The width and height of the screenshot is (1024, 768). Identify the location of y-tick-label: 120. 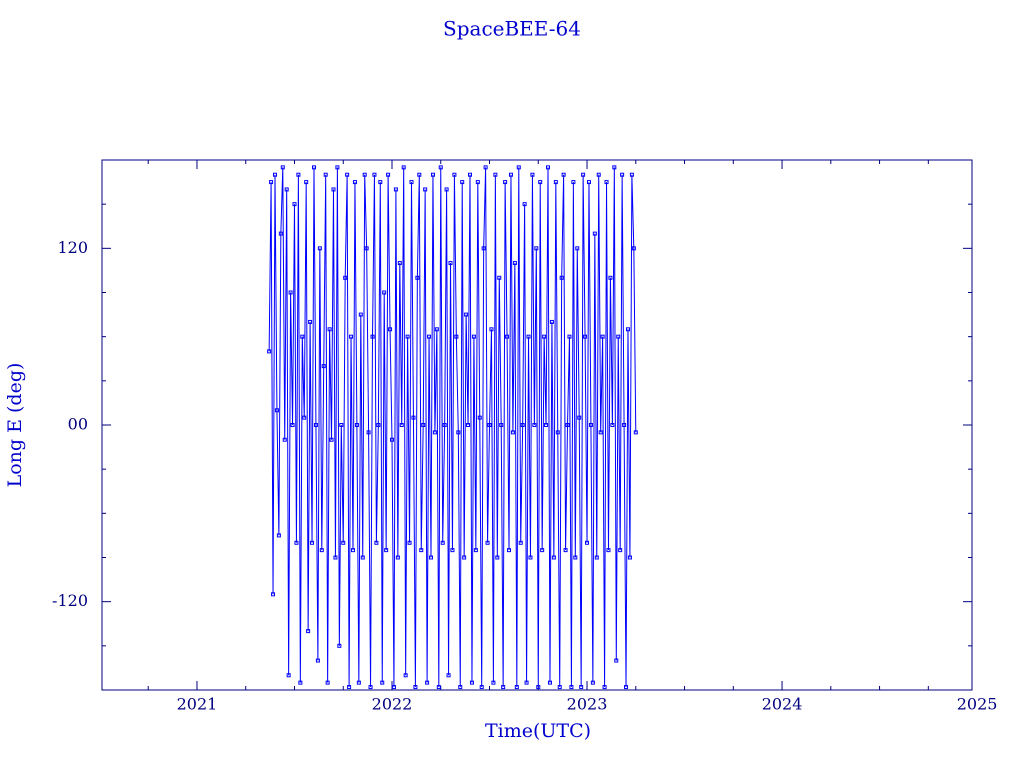
(72, 247).